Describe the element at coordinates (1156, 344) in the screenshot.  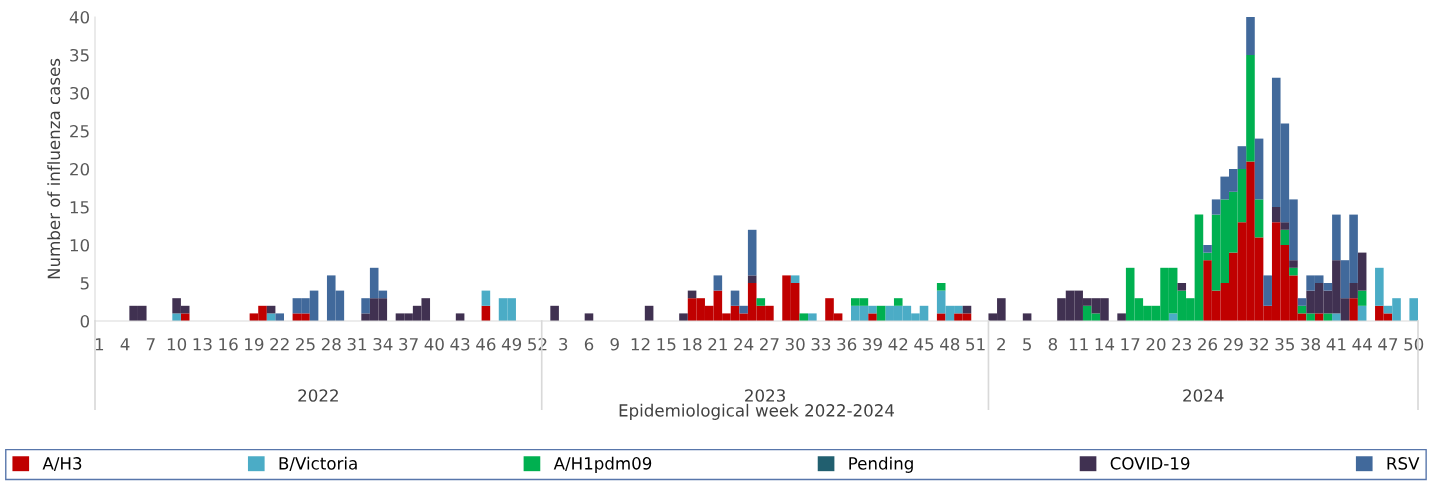
I see `x-tick-label: 20` at that location.